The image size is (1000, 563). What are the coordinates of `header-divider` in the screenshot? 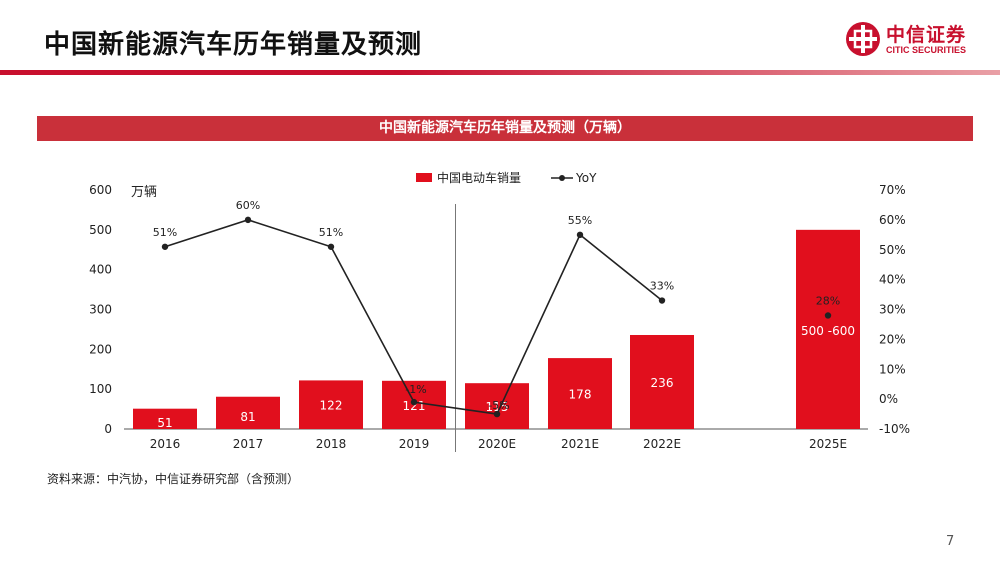 It's located at (500, 72).